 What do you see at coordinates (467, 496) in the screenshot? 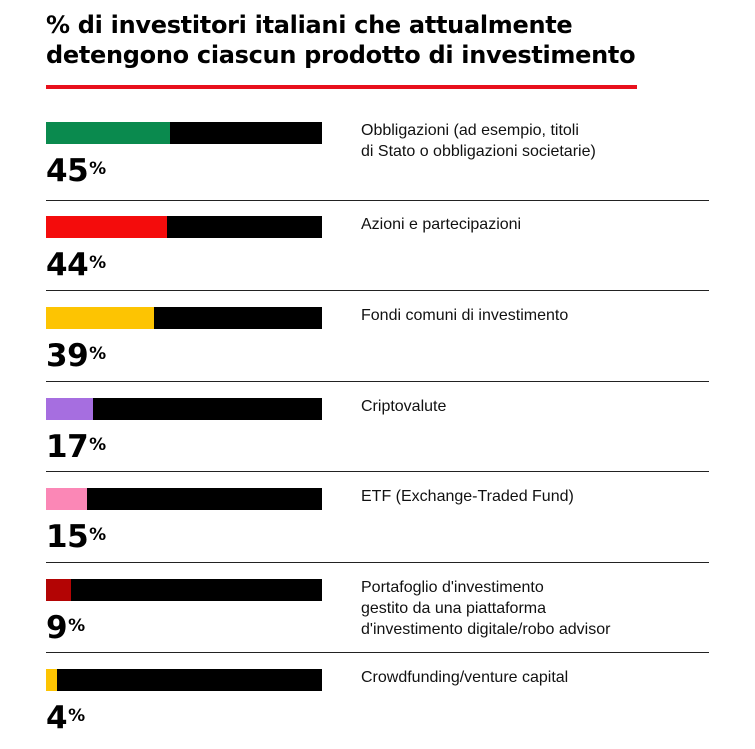
I see `category-label-line: ETF (Exchange-Traded Fund)` at bounding box center [467, 496].